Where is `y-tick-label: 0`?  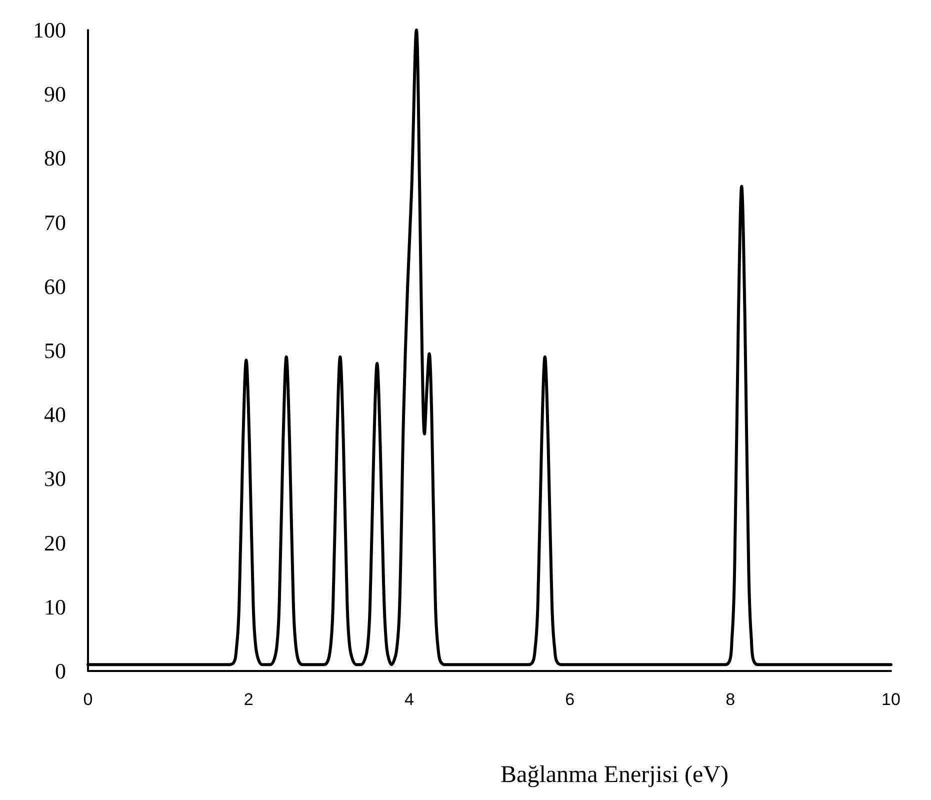
y-tick-label: 0 is located at coordinates (60, 671).